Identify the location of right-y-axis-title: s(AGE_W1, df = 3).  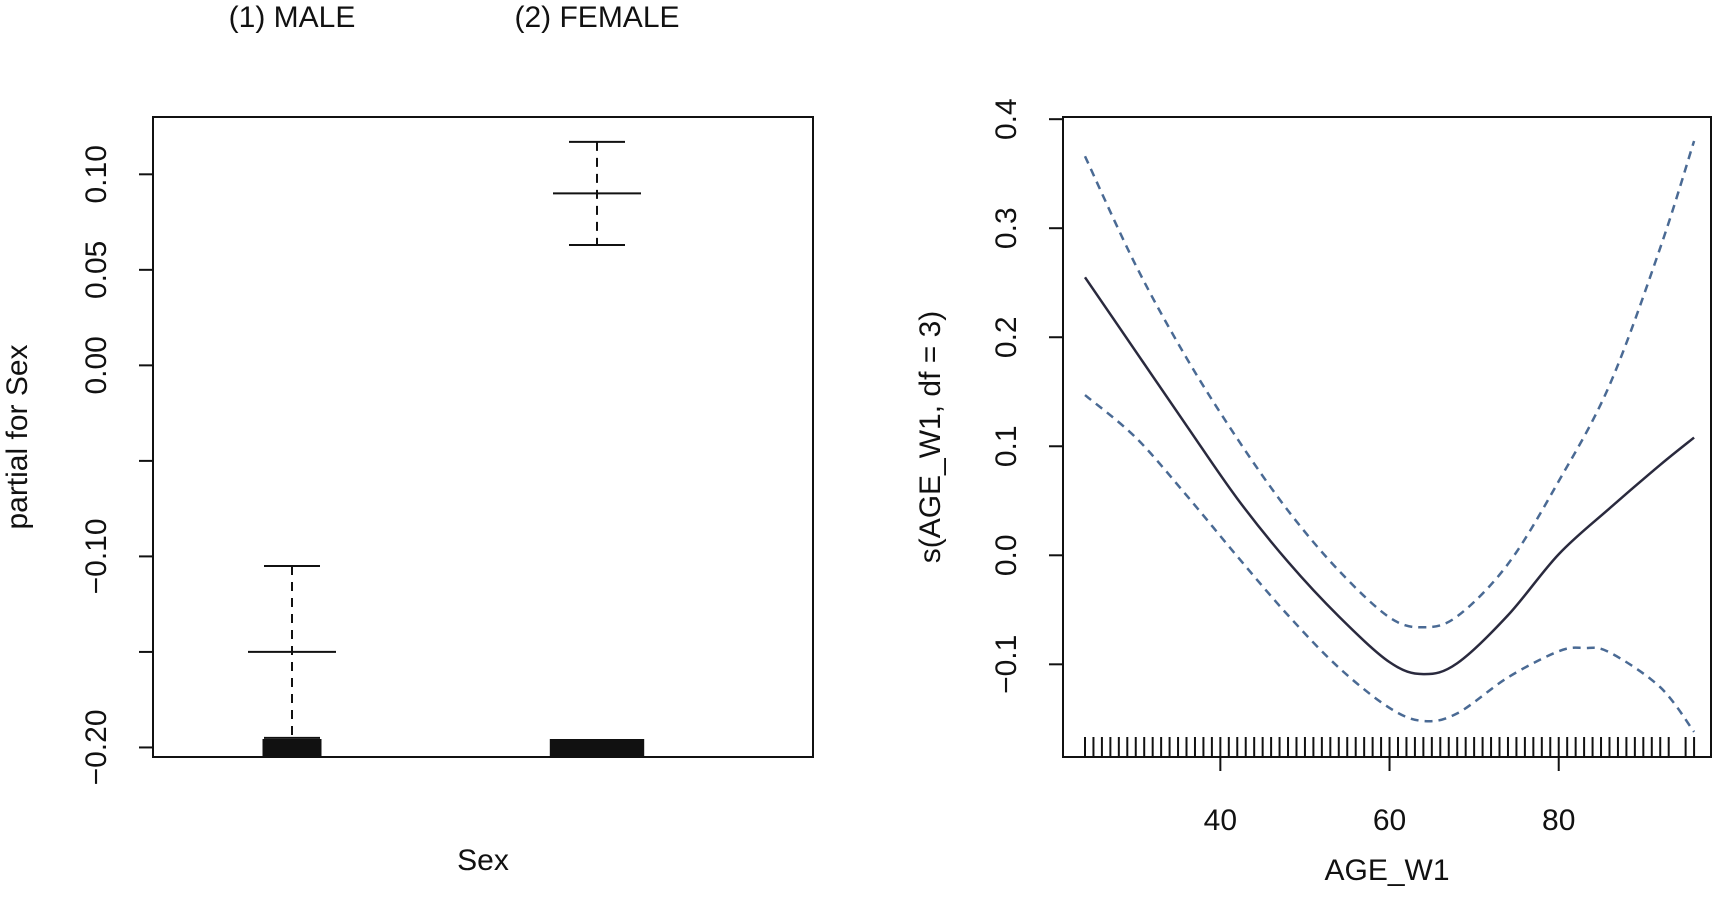
(930, 437).